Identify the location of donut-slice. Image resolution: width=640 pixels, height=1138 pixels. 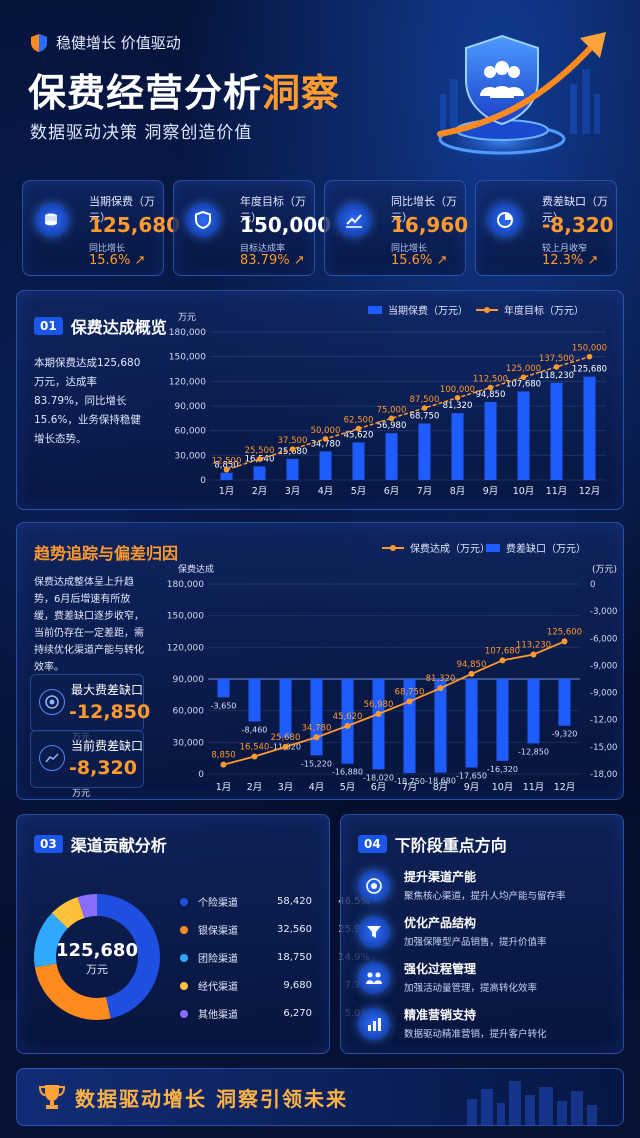
(87, 906).